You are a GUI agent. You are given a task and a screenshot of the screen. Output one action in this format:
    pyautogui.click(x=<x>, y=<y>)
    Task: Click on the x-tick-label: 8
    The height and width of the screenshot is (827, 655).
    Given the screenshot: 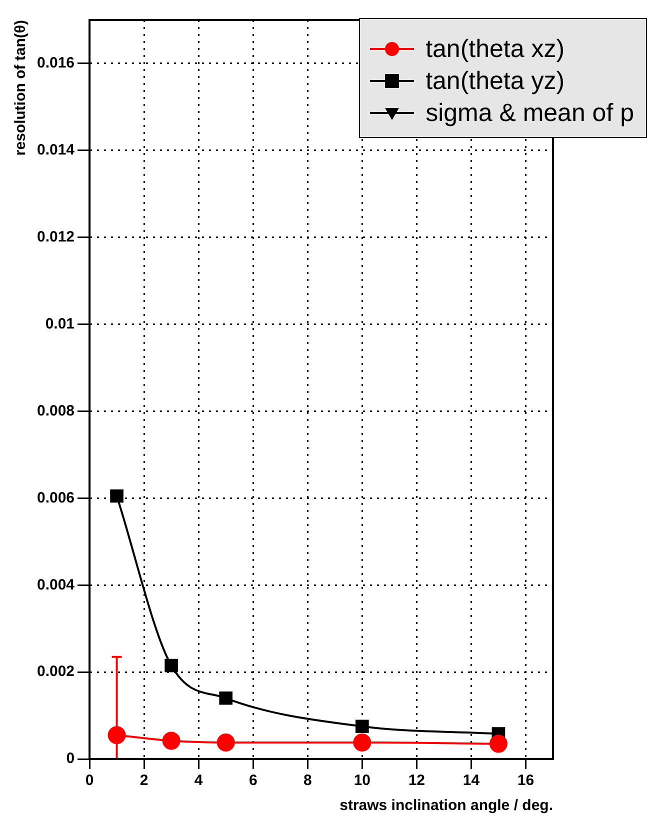 What is the action you would take?
    pyautogui.click(x=307, y=781)
    